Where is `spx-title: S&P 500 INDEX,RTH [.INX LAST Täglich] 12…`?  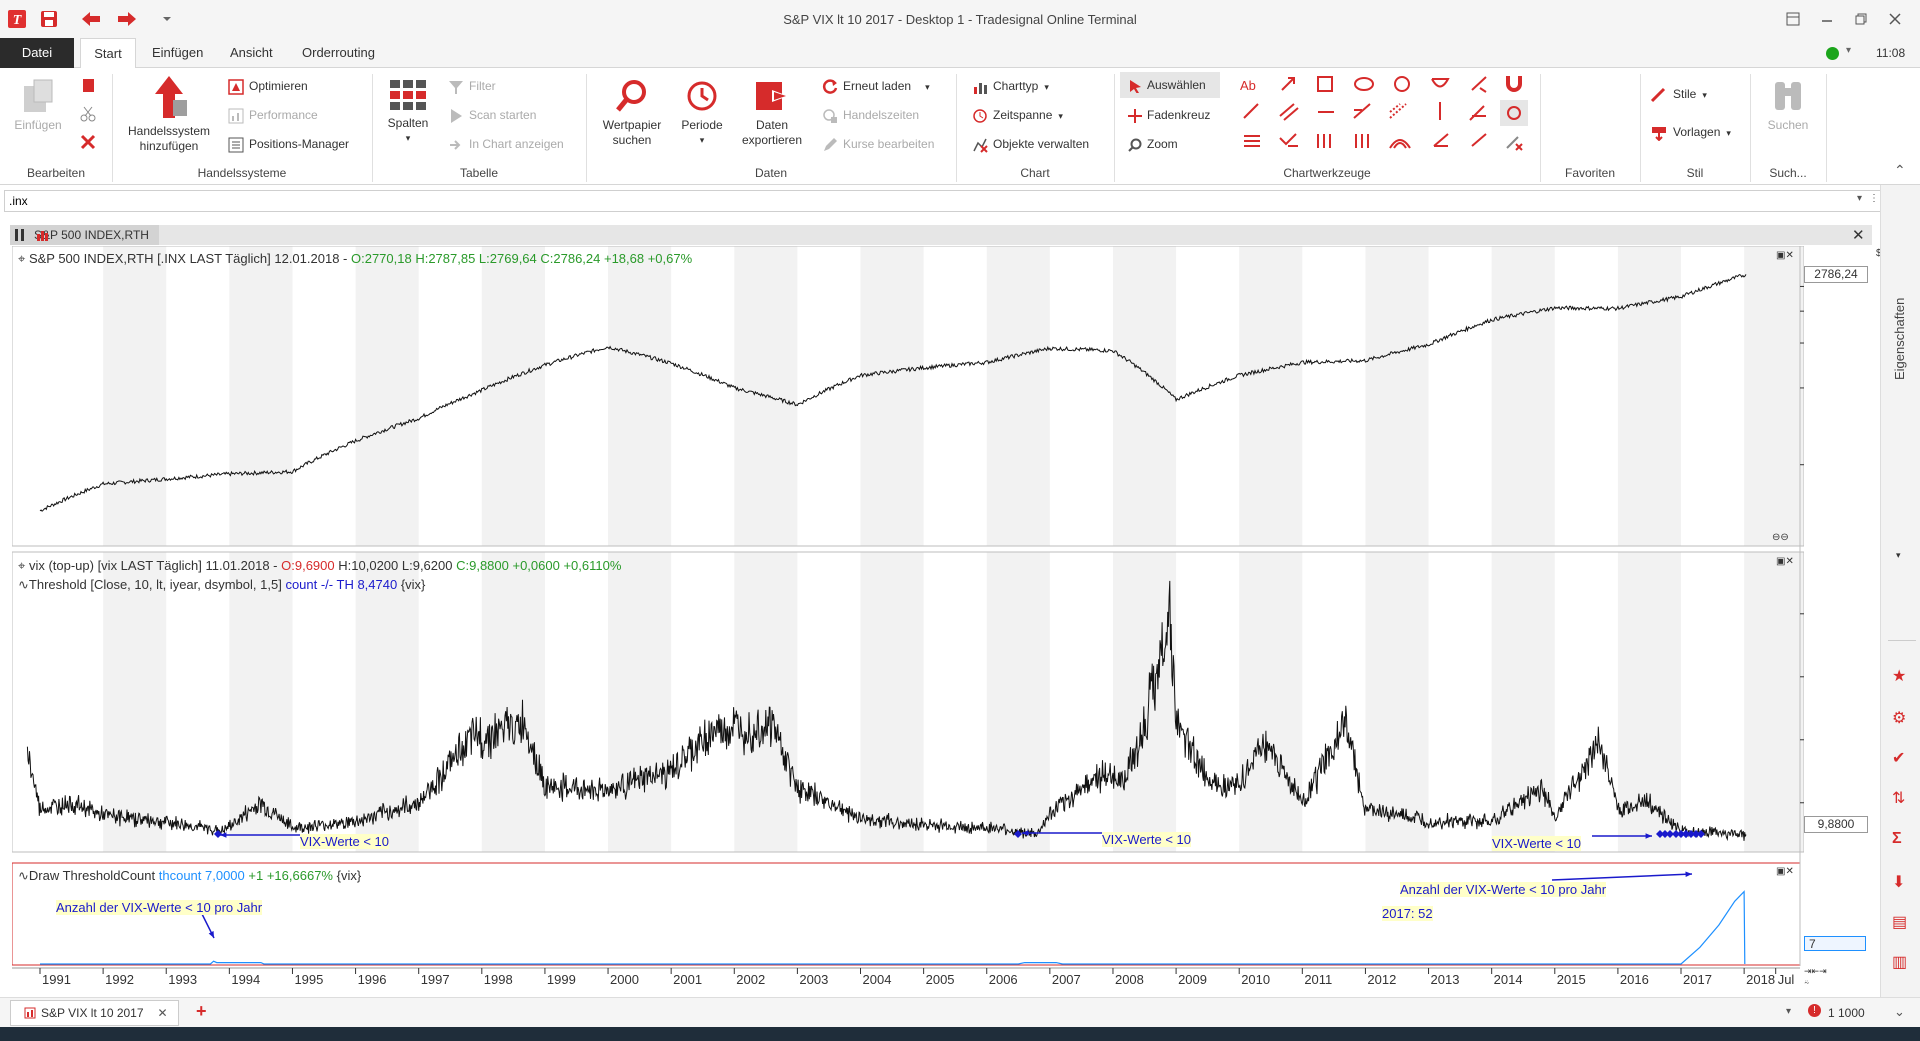 spx-title: S&P 500 INDEX,RTH [.INX LAST Täglich] 12… is located at coordinates (188, 258).